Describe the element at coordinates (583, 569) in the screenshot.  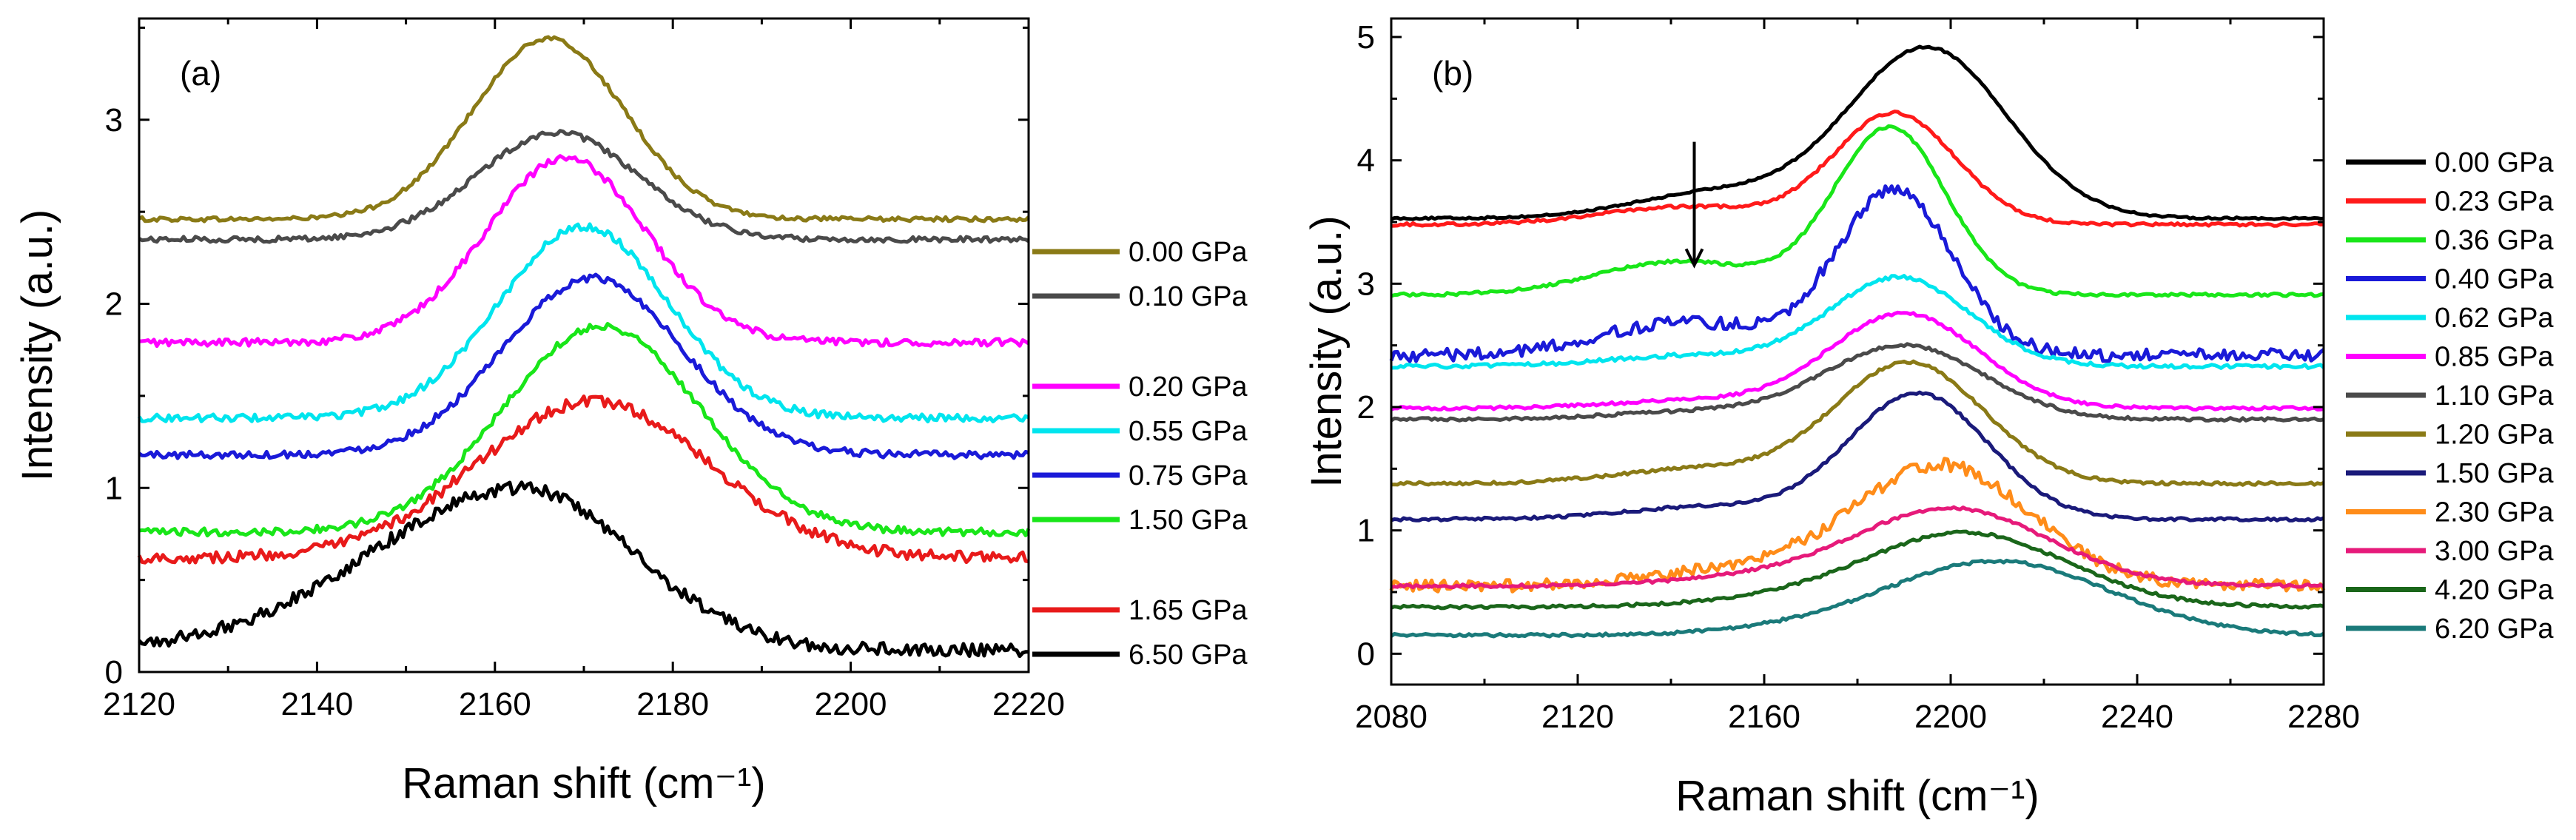
I see `series-line-6-50-gpa` at that location.